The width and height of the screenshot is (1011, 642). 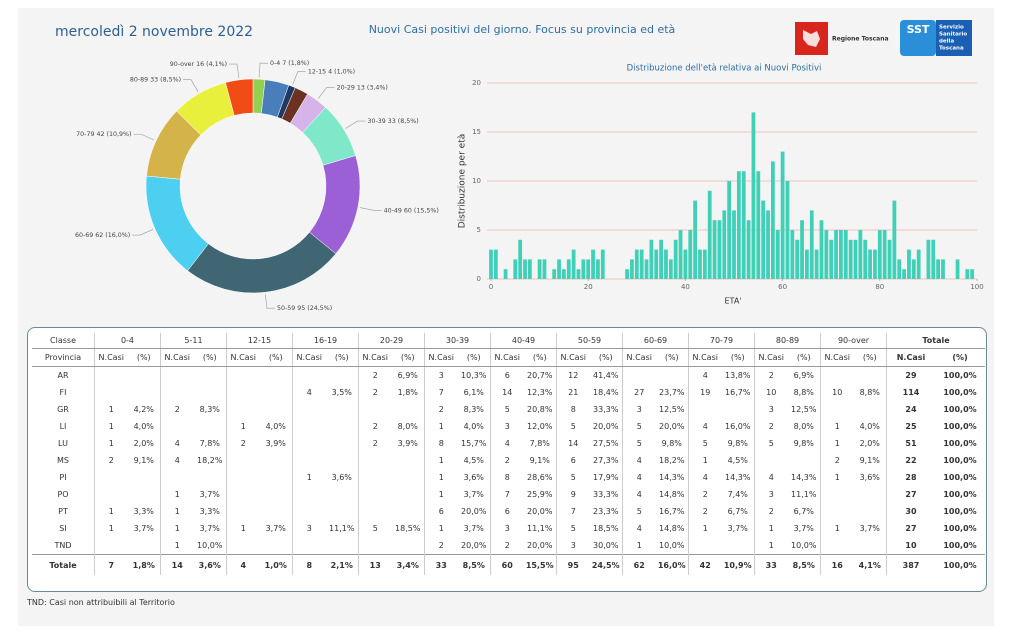 I want to click on table-cell: 3, so click(x=507, y=528).